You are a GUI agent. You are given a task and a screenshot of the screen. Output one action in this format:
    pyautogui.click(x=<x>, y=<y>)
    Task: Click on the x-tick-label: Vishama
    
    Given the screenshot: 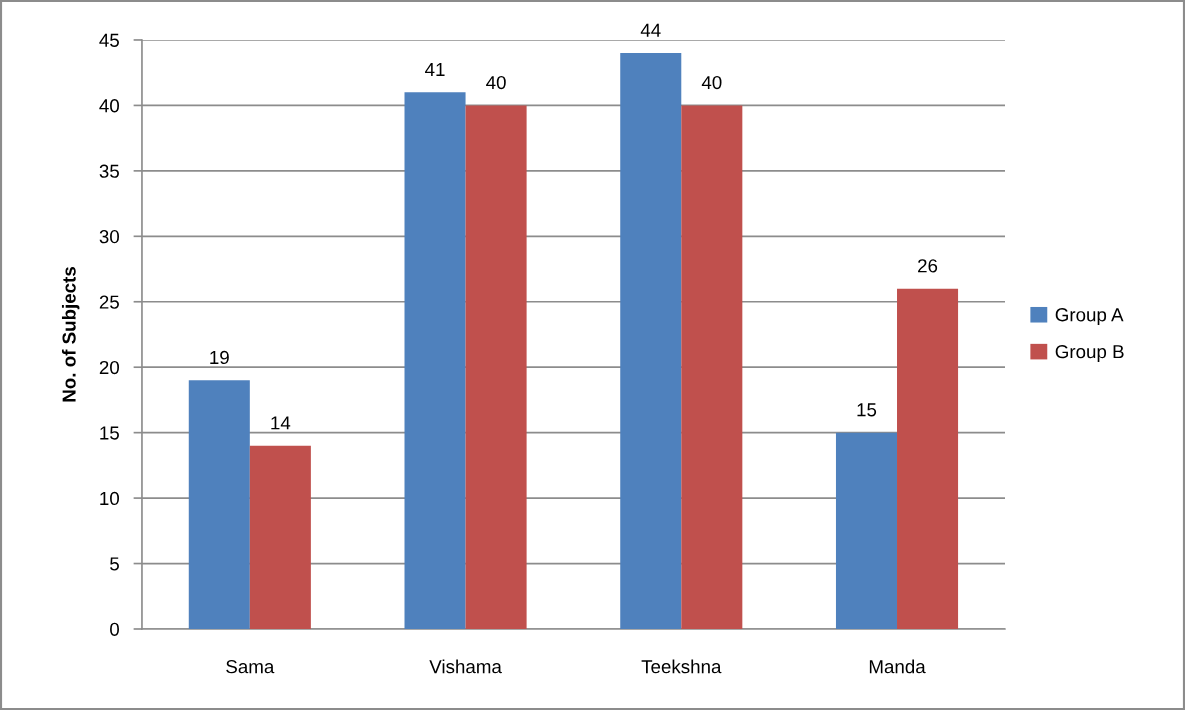 What is the action you would take?
    pyautogui.click(x=465, y=666)
    